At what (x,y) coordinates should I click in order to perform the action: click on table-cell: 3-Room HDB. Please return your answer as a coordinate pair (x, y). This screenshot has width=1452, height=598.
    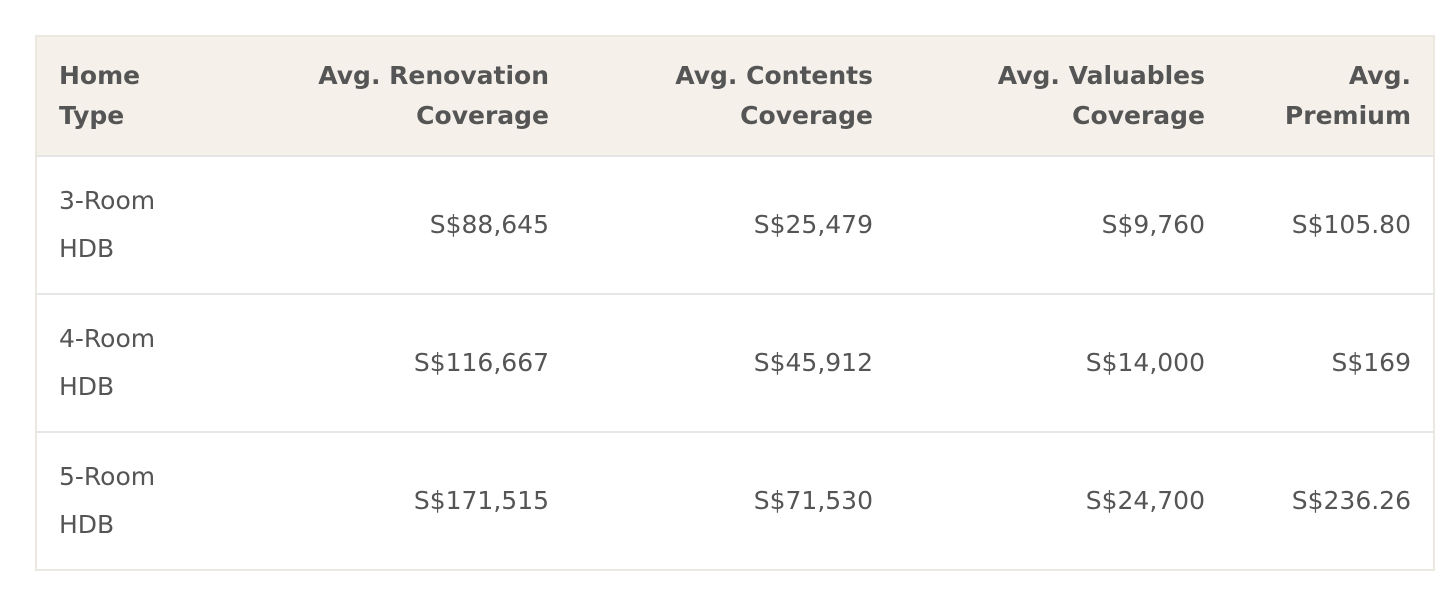
    Looking at the image, I should click on (107, 224).